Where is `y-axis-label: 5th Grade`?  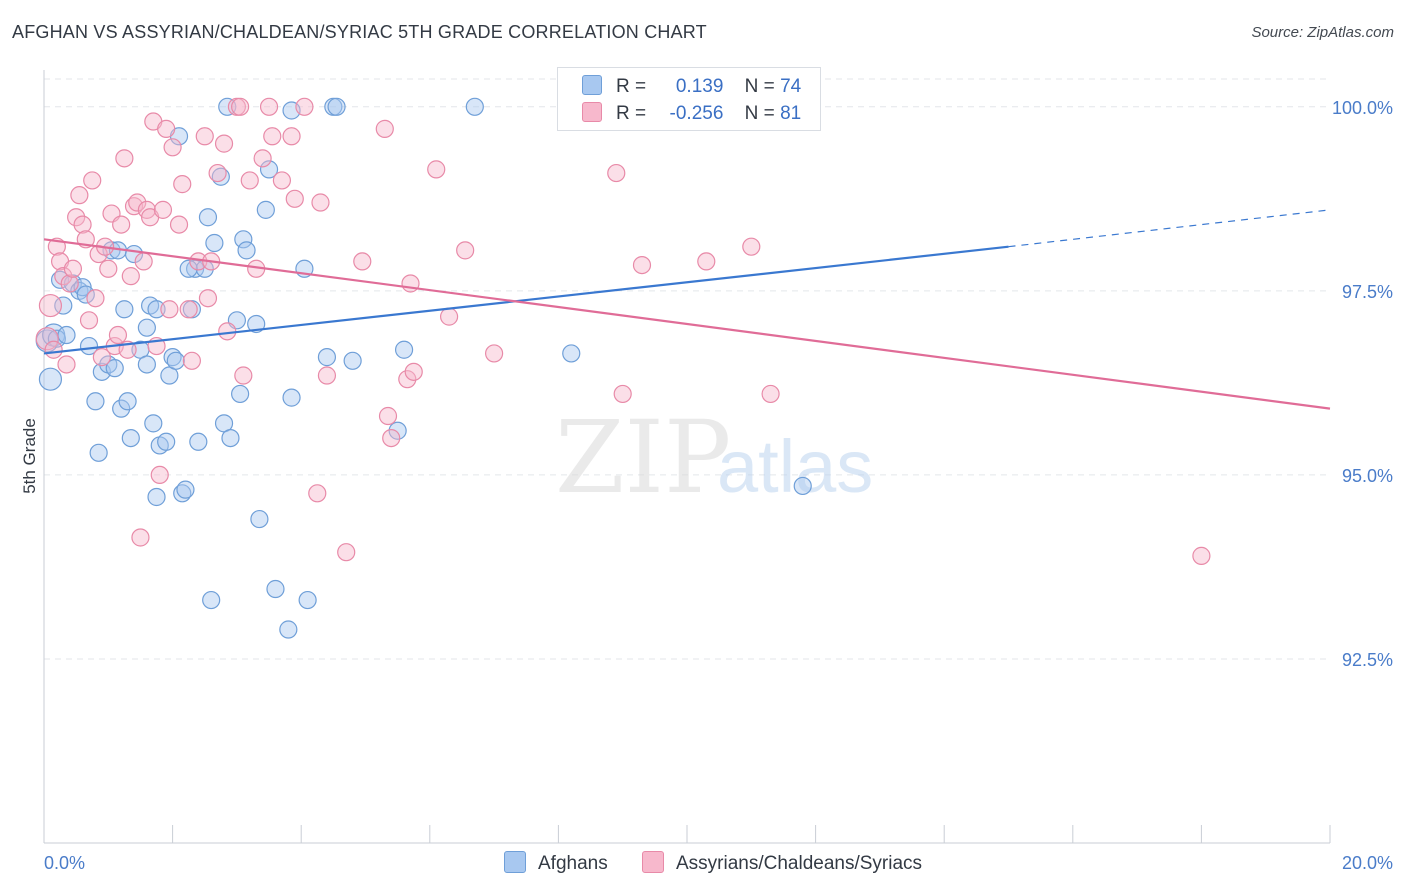
y-axis-label: 5th Grade is located at coordinates (29, 456).